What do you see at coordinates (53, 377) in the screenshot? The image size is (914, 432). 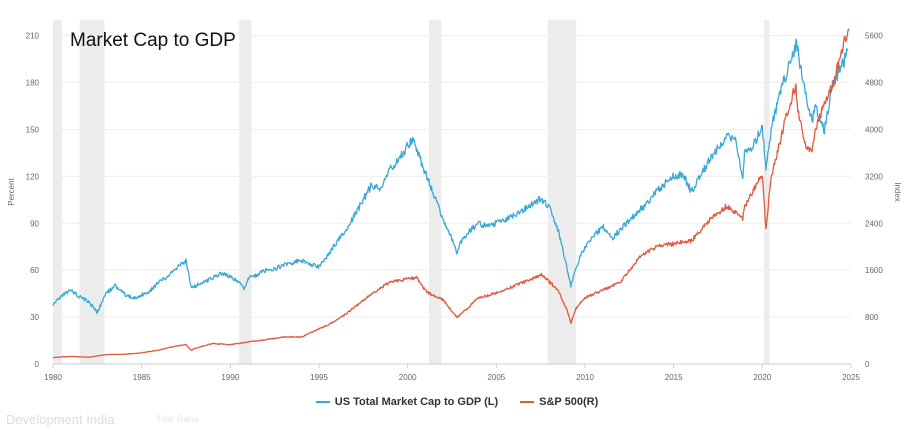 I see `tick-label-x: 1980` at bounding box center [53, 377].